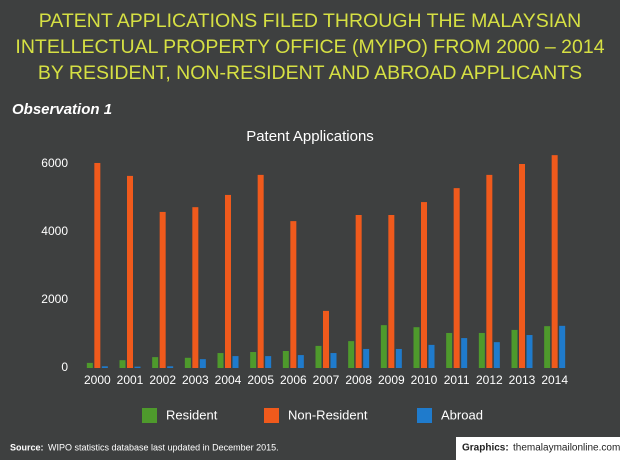 The image size is (620, 460). Describe the element at coordinates (195, 380) in the screenshot. I see `x-tick-label: 2003` at that location.